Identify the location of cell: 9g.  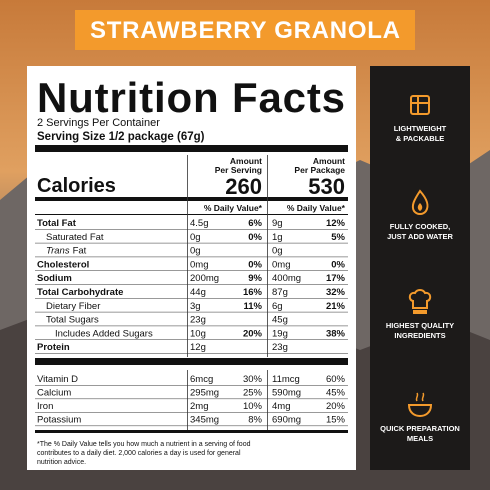
(277, 223).